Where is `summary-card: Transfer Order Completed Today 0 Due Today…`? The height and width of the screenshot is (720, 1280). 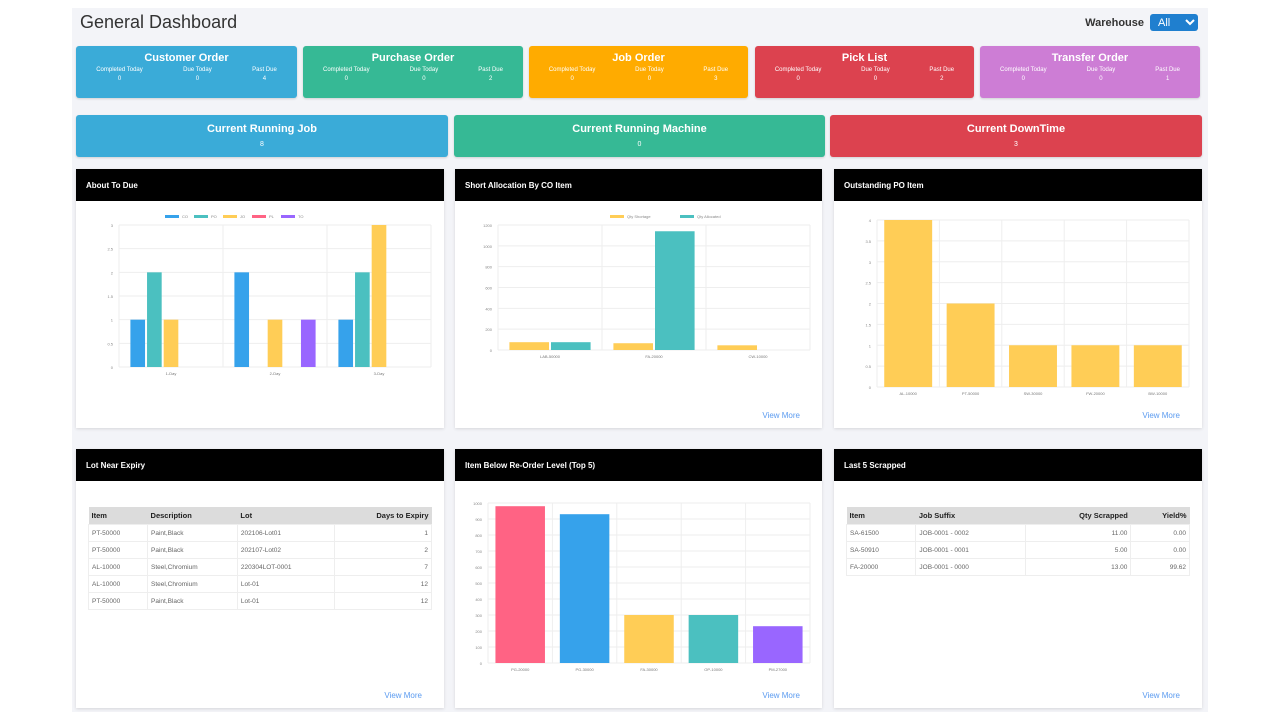 summary-card: Transfer Order Completed Today 0 Due Today… is located at coordinates (1090, 72).